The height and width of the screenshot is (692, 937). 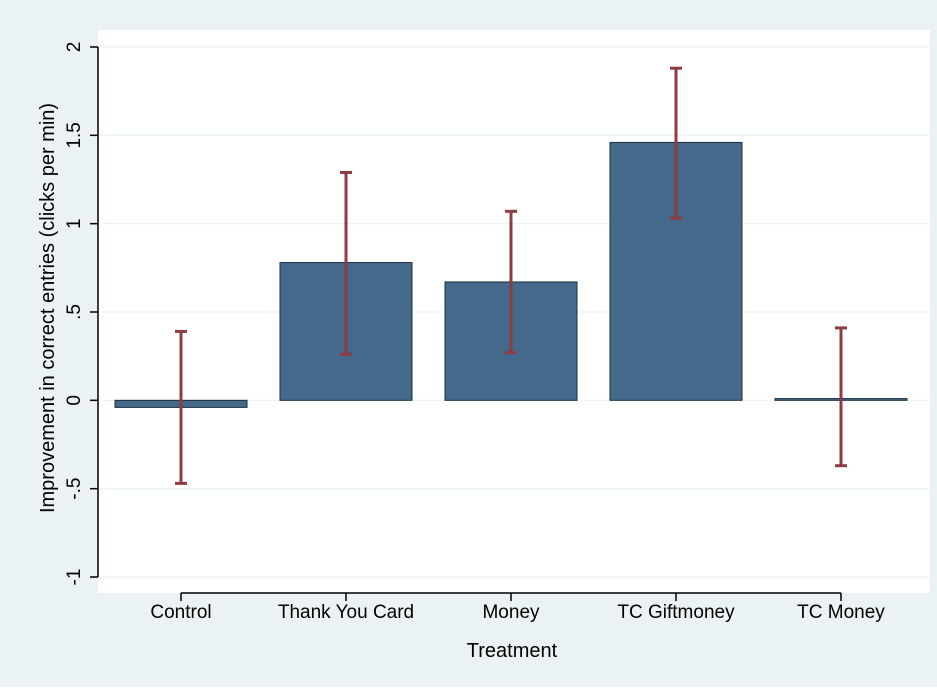 I want to click on y-tick-label: 1.5, so click(x=74, y=135).